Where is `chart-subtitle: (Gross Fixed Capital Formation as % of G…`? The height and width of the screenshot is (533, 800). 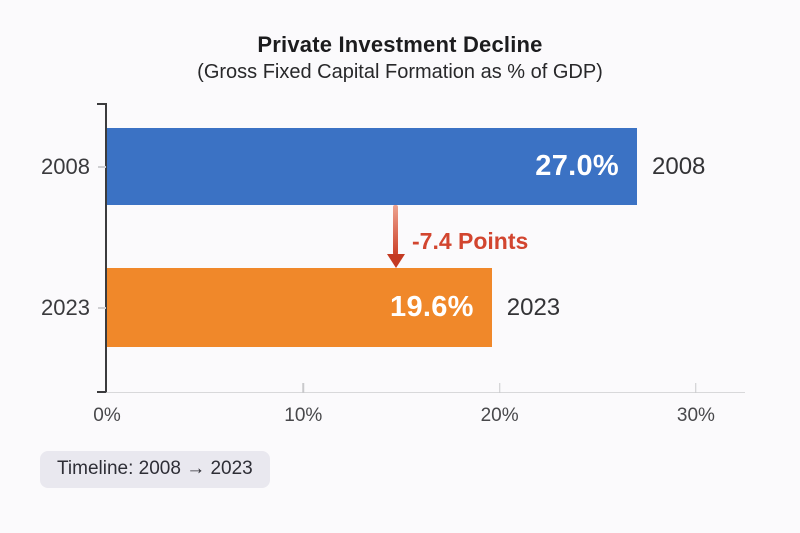 chart-subtitle: (Gross Fixed Capital Formation as % of G… is located at coordinates (400, 72).